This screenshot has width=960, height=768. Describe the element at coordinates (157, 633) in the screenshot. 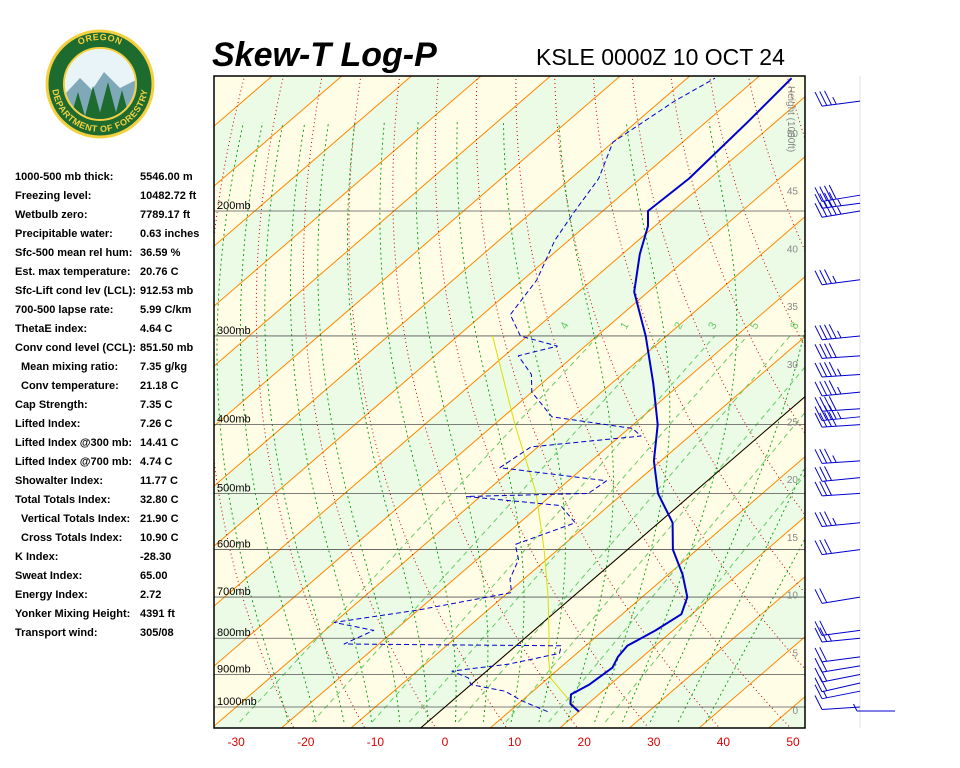

I see `stat-value: 305/08` at that location.